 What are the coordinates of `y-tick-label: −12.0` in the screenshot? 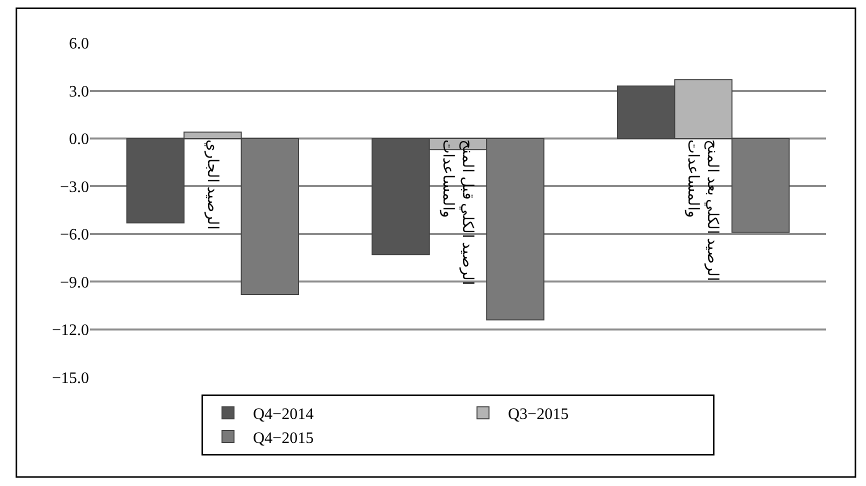 It's located at (70, 331).